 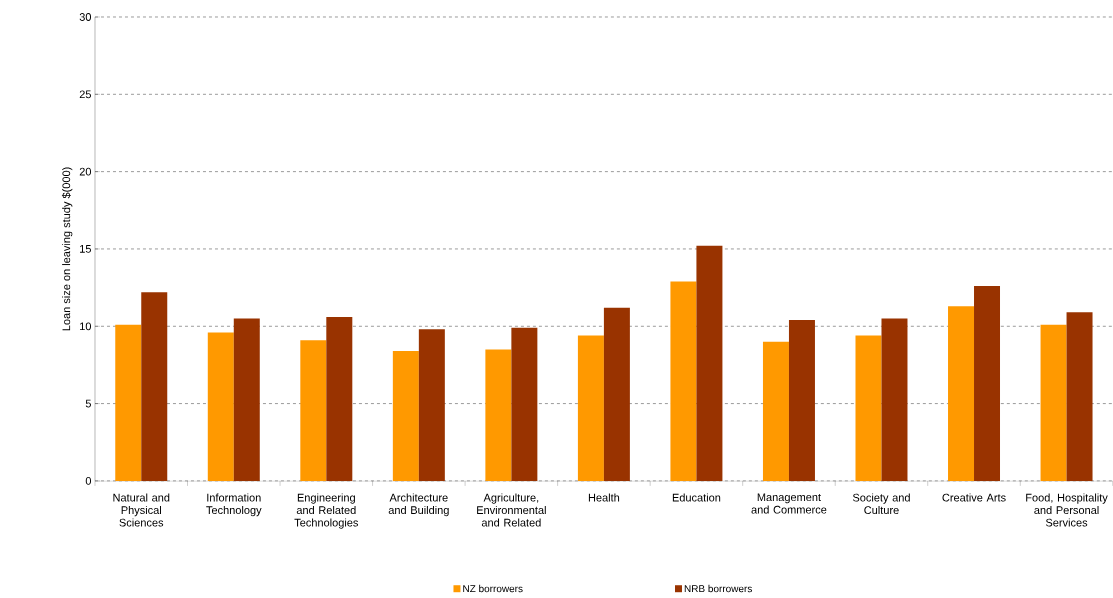 What do you see at coordinates (85, 17) in the screenshot?
I see `y-tick-label: 30` at bounding box center [85, 17].